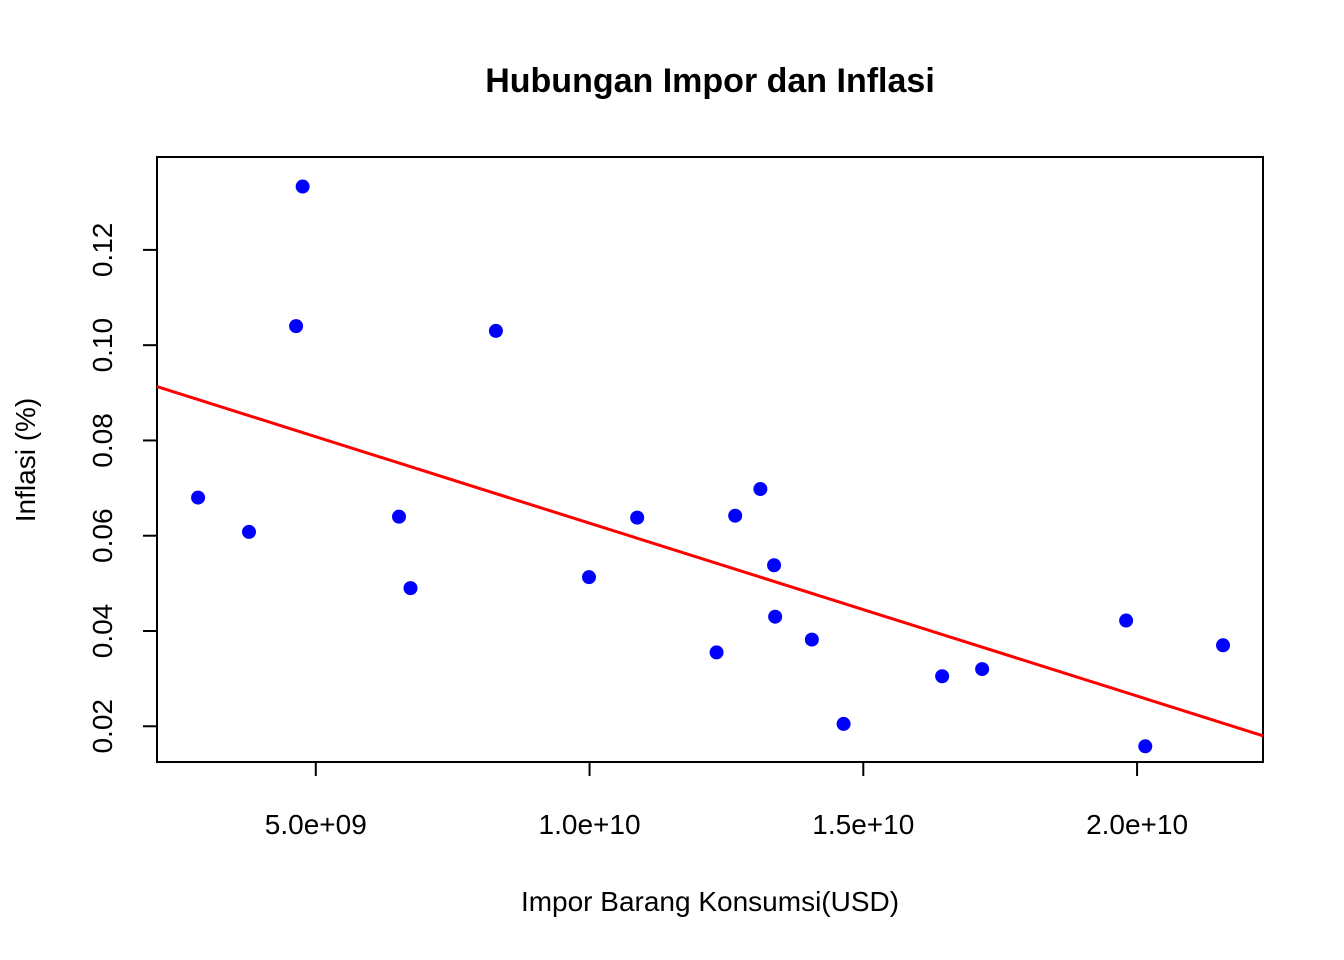 The image size is (1344, 960). I want to click on y-tick-label: 0.02, so click(102, 726).